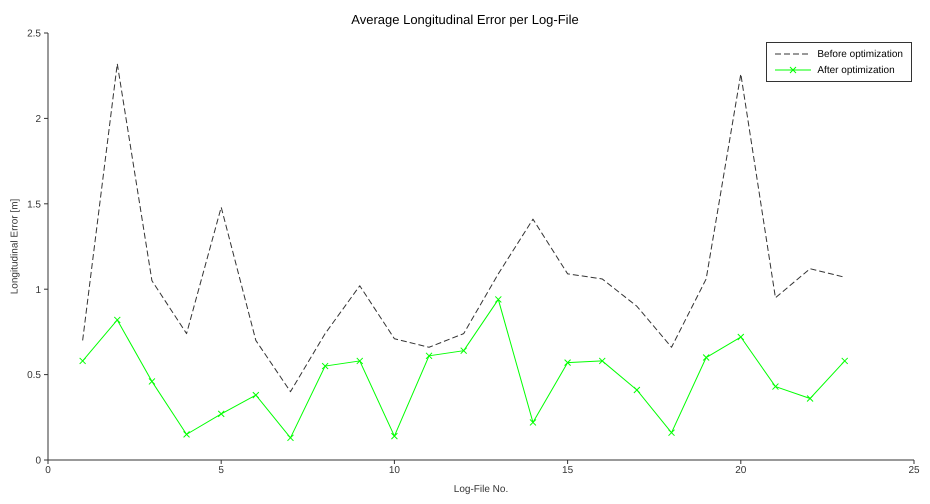  Describe the element at coordinates (568, 470) in the screenshot. I see `x-tick-label: 15` at that location.